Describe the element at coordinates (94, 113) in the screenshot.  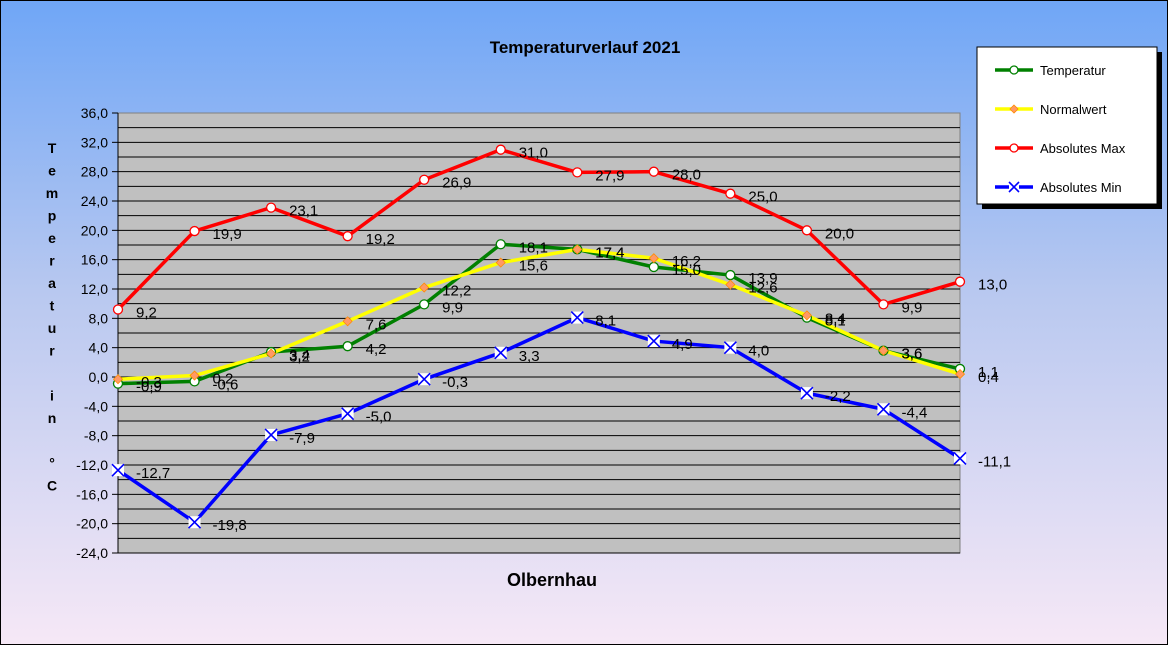
I see `y-tick-label: 36,0` at that location.